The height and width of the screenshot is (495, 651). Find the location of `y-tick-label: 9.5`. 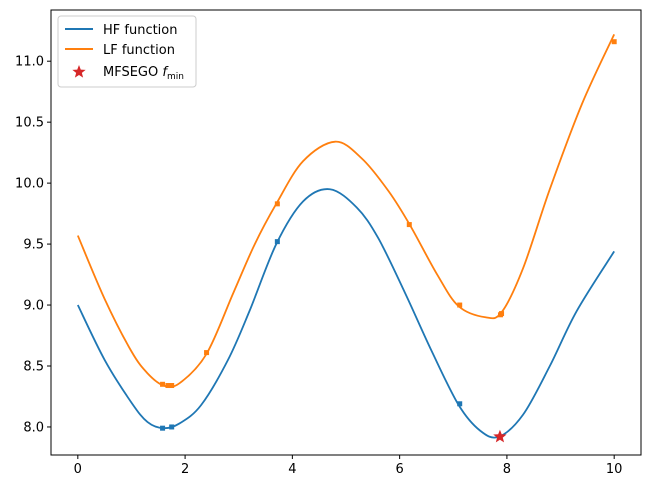

y-tick-label: 9.5 is located at coordinates (33, 245).